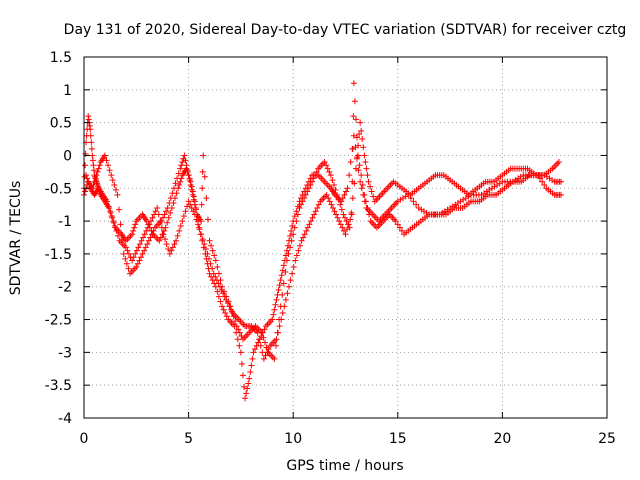 This screenshot has height=480, width=640. I want to click on x-tick-label: 25, so click(607, 439).